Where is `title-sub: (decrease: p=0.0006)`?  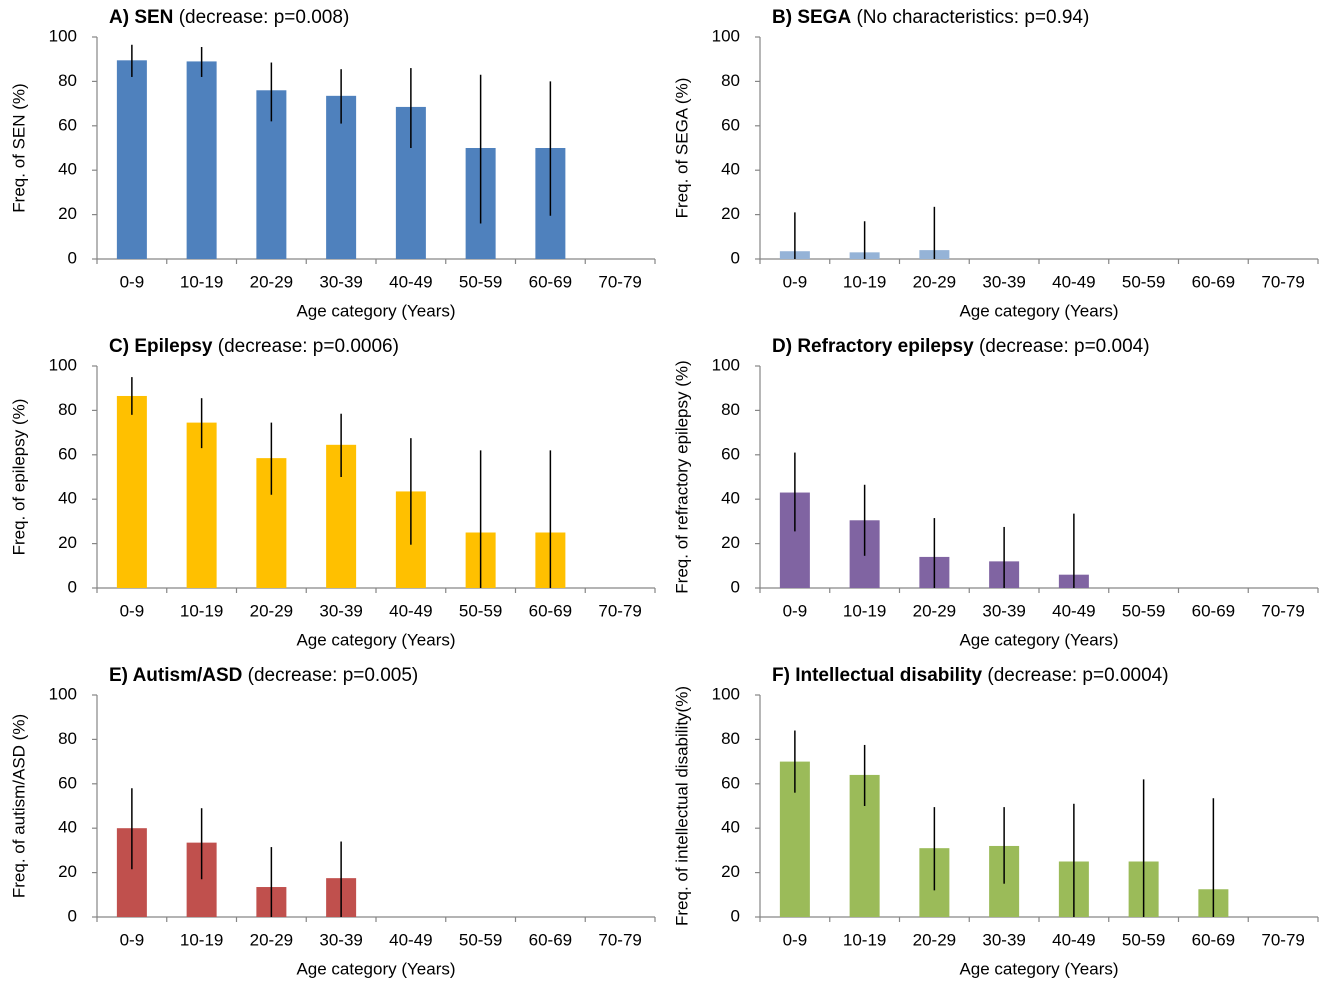
title-sub: (decrease: p=0.0006) is located at coordinates (308, 346).